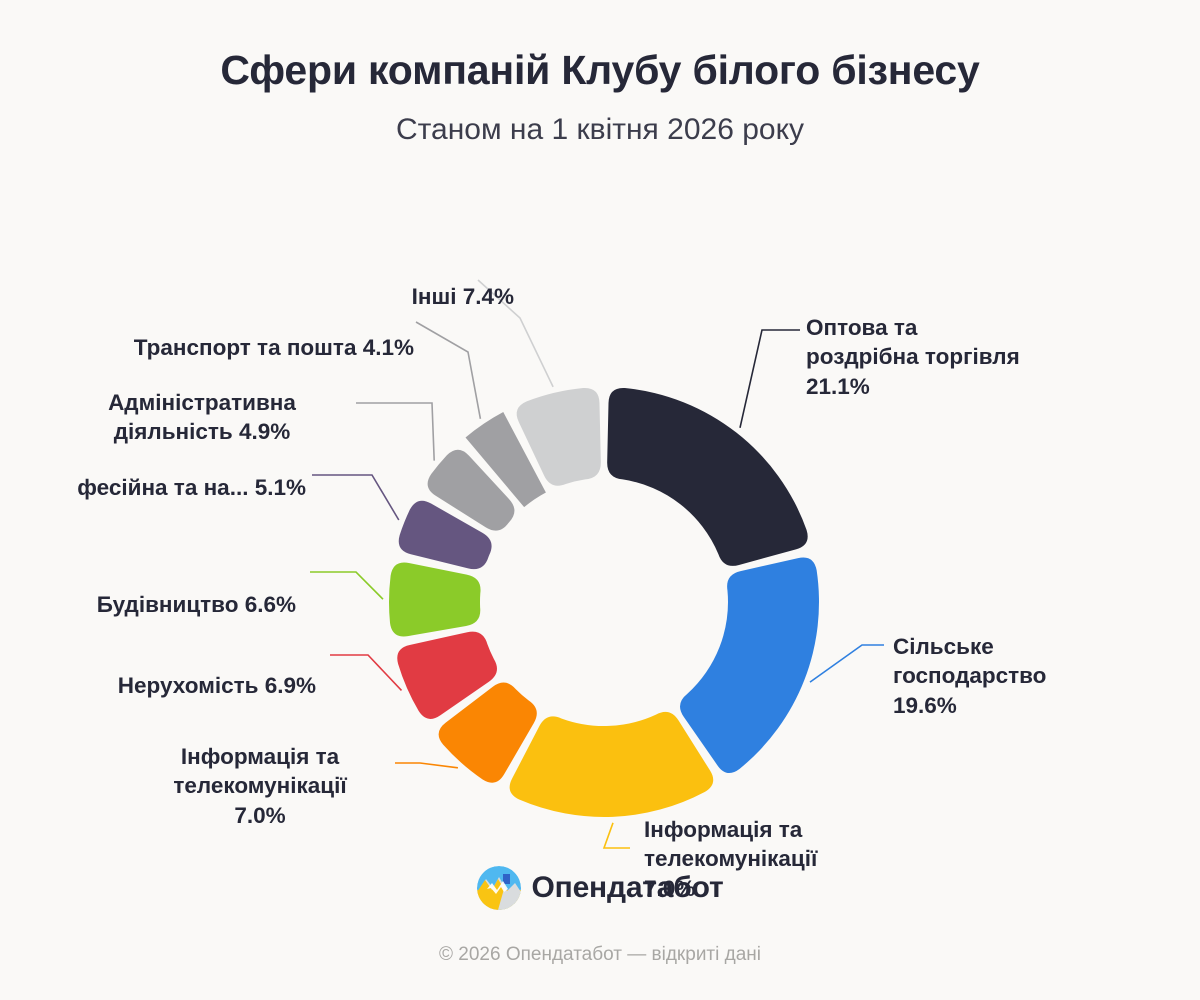 This screenshot has width=1200, height=1000. What do you see at coordinates (600, 130) in the screenshot?
I see `chart-subtitle: Станом на 1 квітня 2026 року` at bounding box center [600, 130].